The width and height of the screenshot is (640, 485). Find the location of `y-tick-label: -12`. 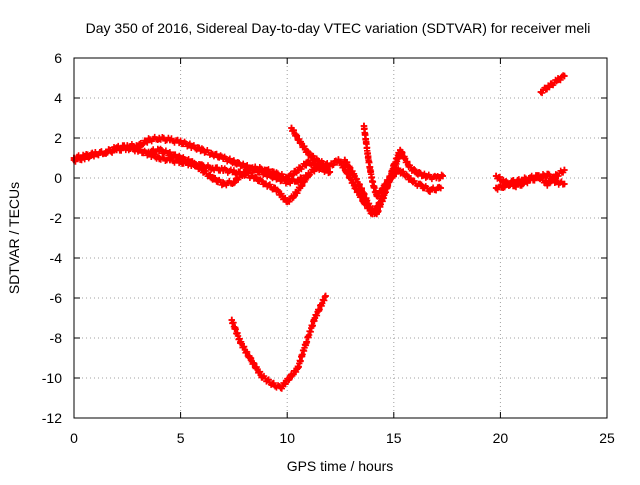

y-tick-label: -12 is located at coordinates (52, 418).